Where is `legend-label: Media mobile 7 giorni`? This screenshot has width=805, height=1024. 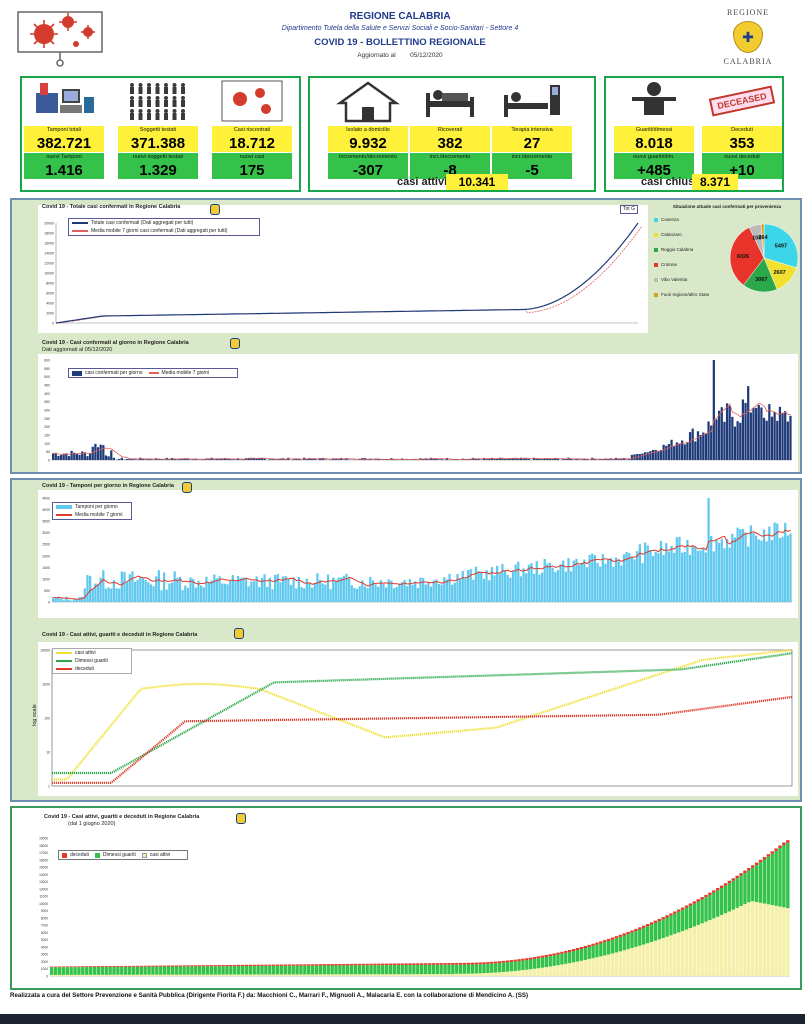 legend-label: Media mobile 7 giorni is located at coordinates (99, 515).